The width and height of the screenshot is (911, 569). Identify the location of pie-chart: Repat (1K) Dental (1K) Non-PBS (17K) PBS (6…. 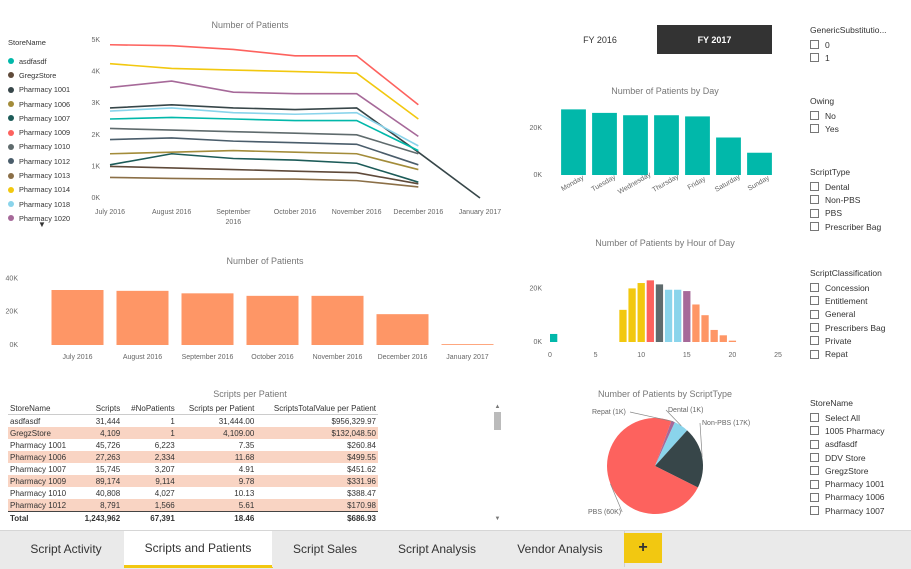
(669, 461).